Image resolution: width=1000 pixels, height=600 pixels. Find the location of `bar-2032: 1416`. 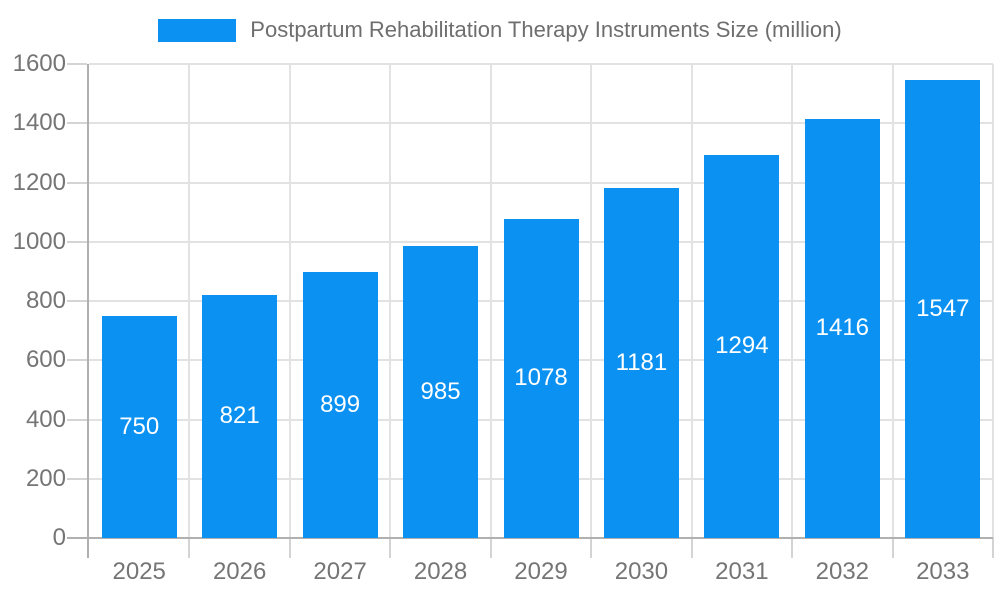

bar-2032: 1416 is located at coordinates (842, 328).